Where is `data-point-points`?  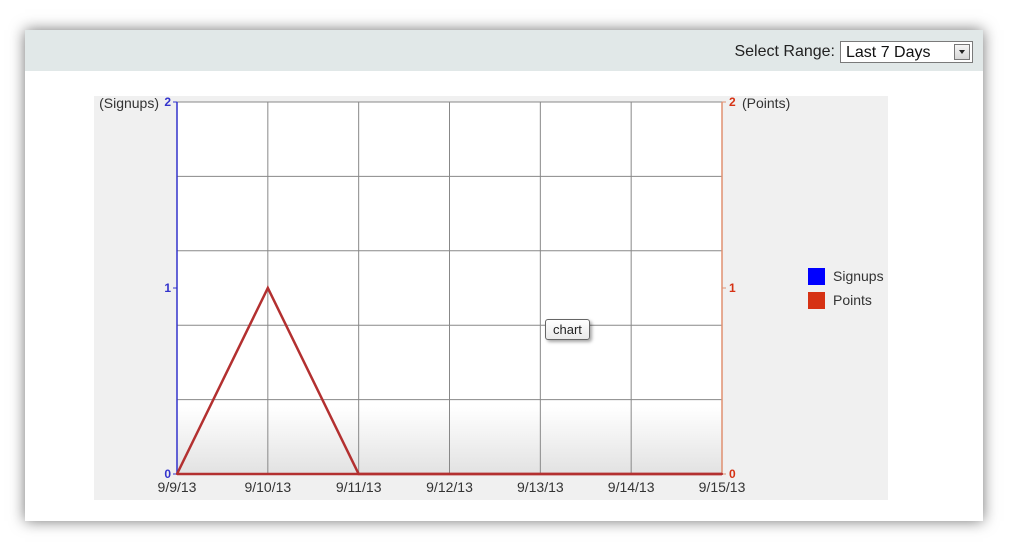 data-point-points is located at coordinates (267, 474).